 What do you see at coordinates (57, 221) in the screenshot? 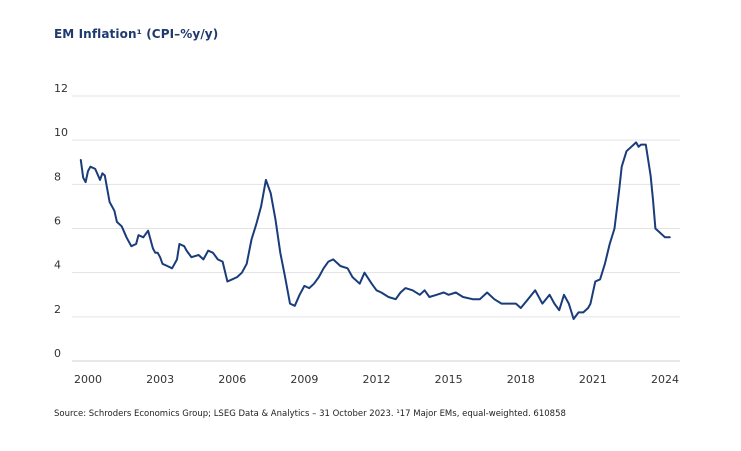
I see `y-tick-label: 6` at bounding box center [57, 221].